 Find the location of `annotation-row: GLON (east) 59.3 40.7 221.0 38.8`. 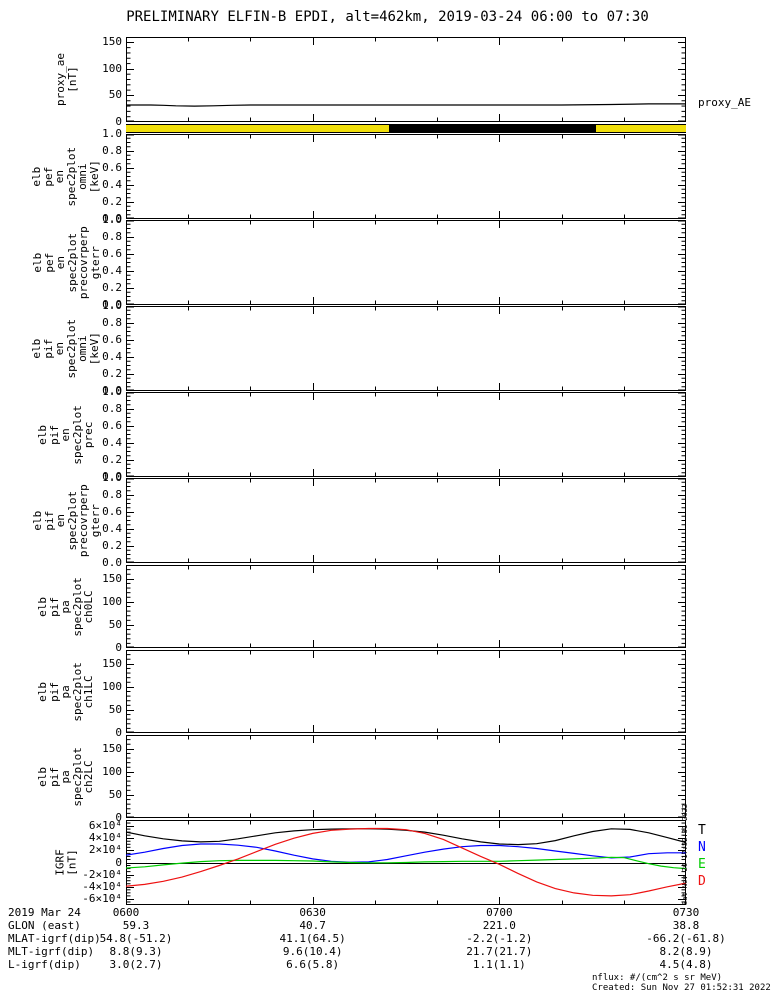

annotation-row: GLON (east) 59.3 40.7 221.0 38.8 is located at coordinates (387, 925).